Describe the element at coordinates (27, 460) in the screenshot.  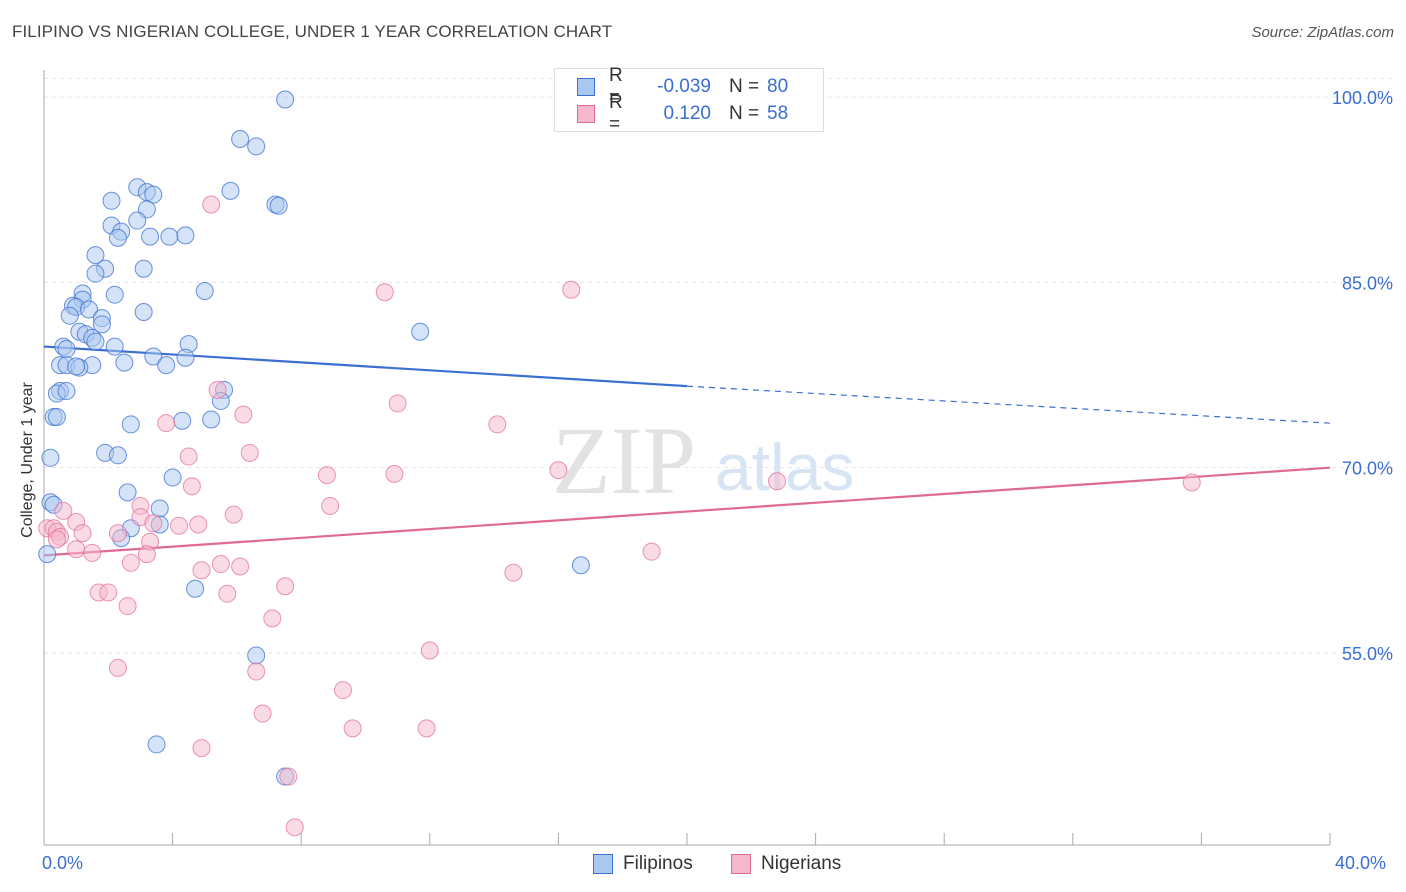
I see `y-axis-title: College, Under 1 year` at that location.